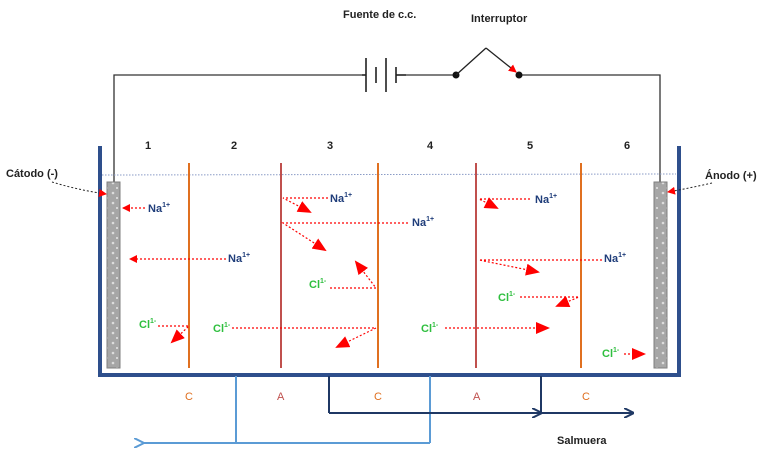 This screenshot has height=454, width=764. I want to click on anode-label: Ánodo (+), so click(731, 175).